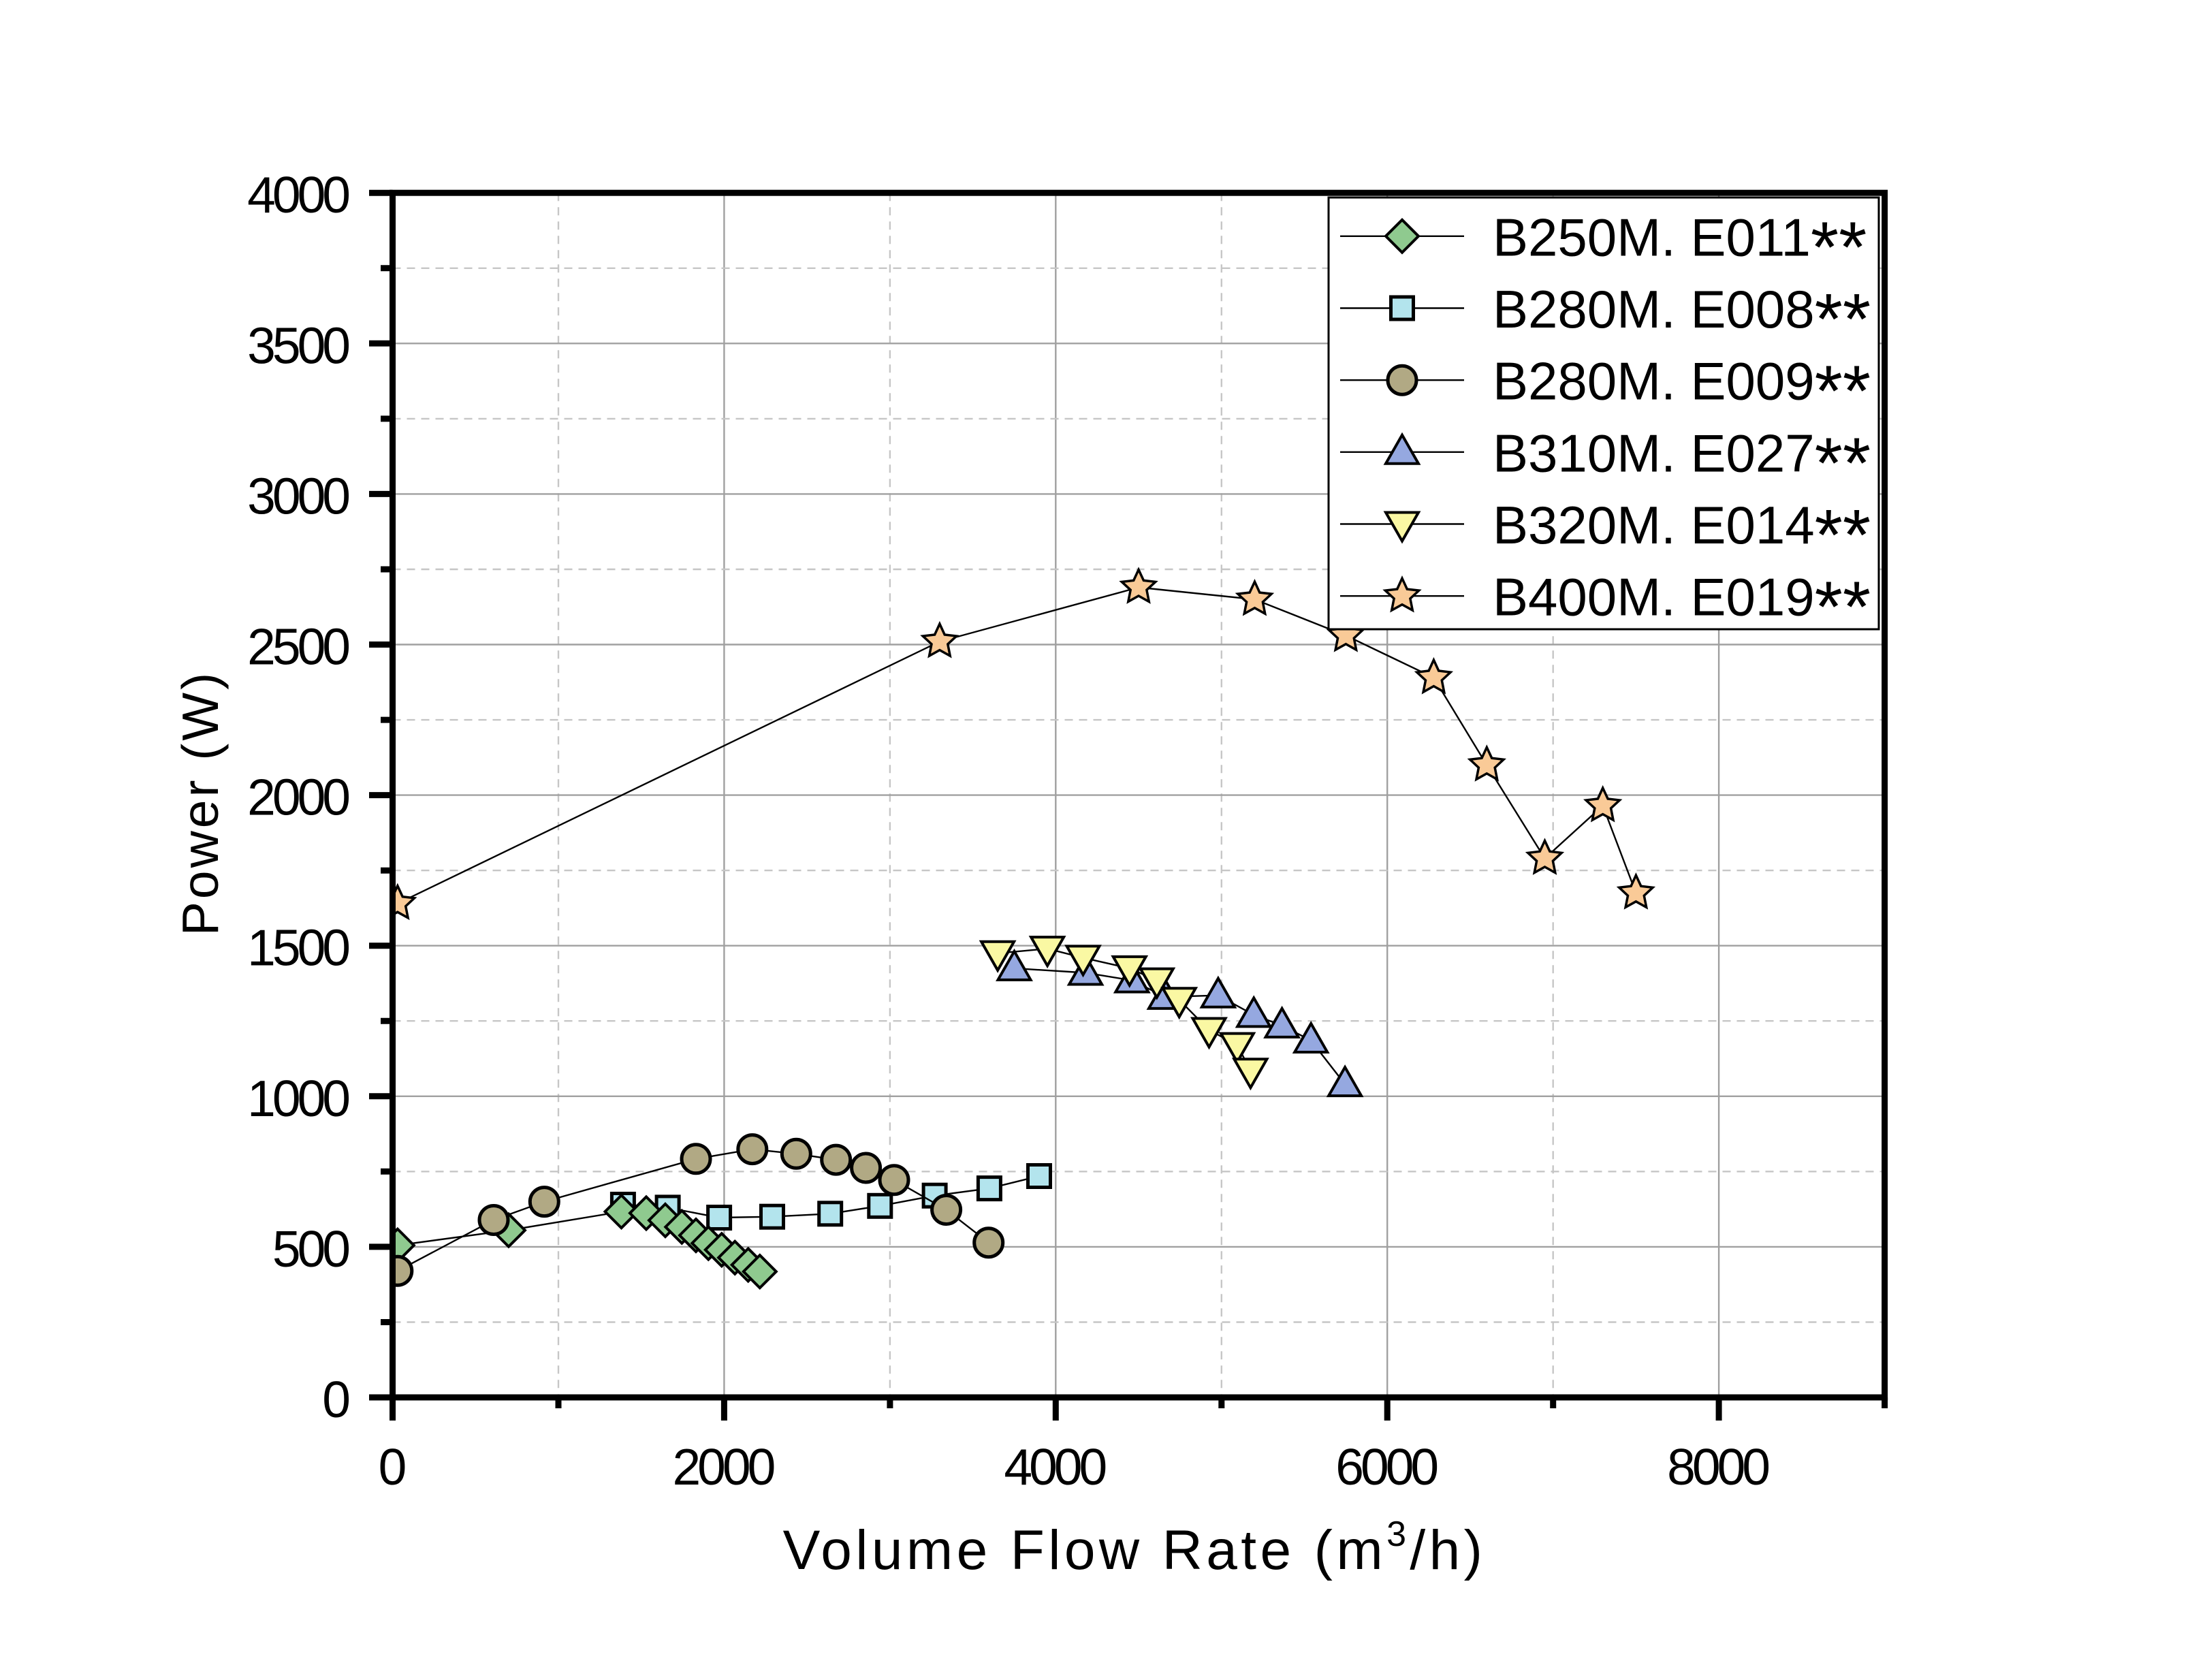 This screenshot has width=2190, height=1680. What do you see at coordinates (298, 647) in the screenshot?
I see `svg-text: 2500` at bounding box center [298, 647].